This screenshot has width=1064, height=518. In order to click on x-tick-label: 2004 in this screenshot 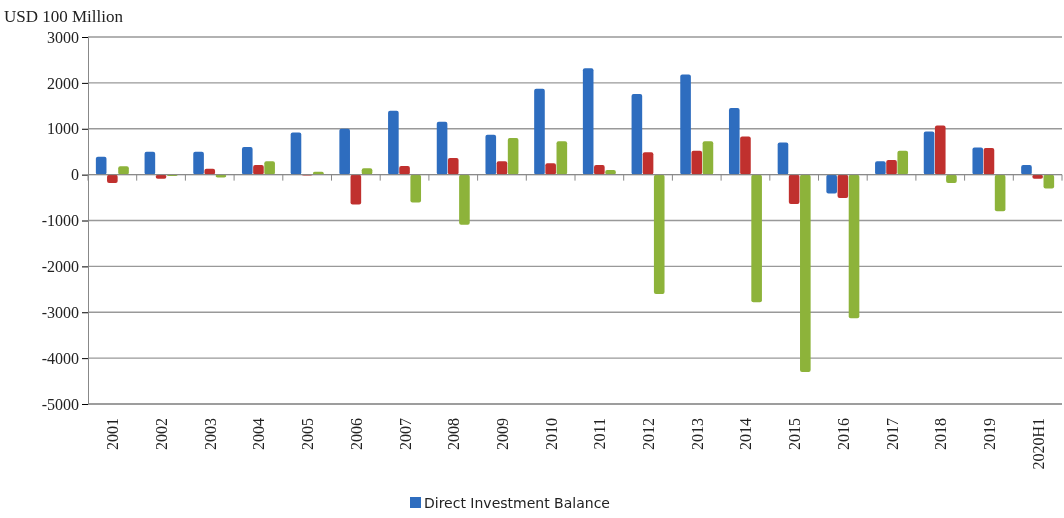, I will do `click(259, 434)`.